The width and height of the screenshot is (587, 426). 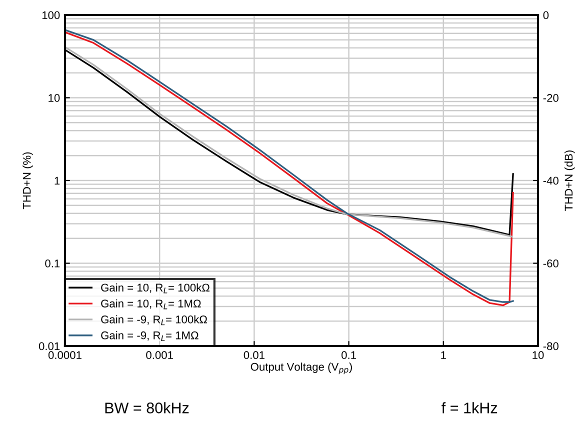 What do you see at coordinates (54, 98) in the screenshot?
I see `y-tick-label: 10` at bounding box center [54, 98].